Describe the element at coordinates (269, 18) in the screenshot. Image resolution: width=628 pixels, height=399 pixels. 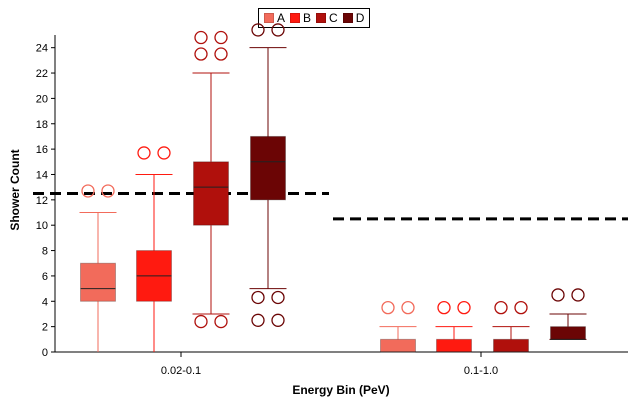
I see `legend-swatch-a` at that location.